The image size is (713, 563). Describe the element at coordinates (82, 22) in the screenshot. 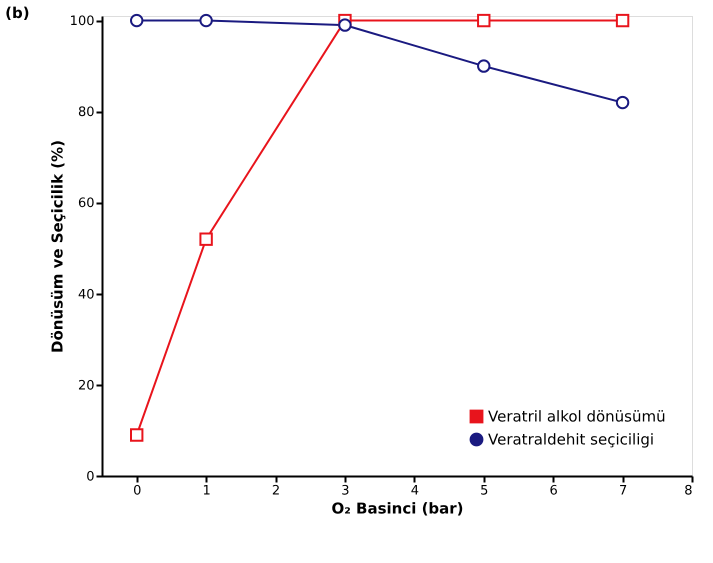

I see `y-tick-label: 100` at that location.